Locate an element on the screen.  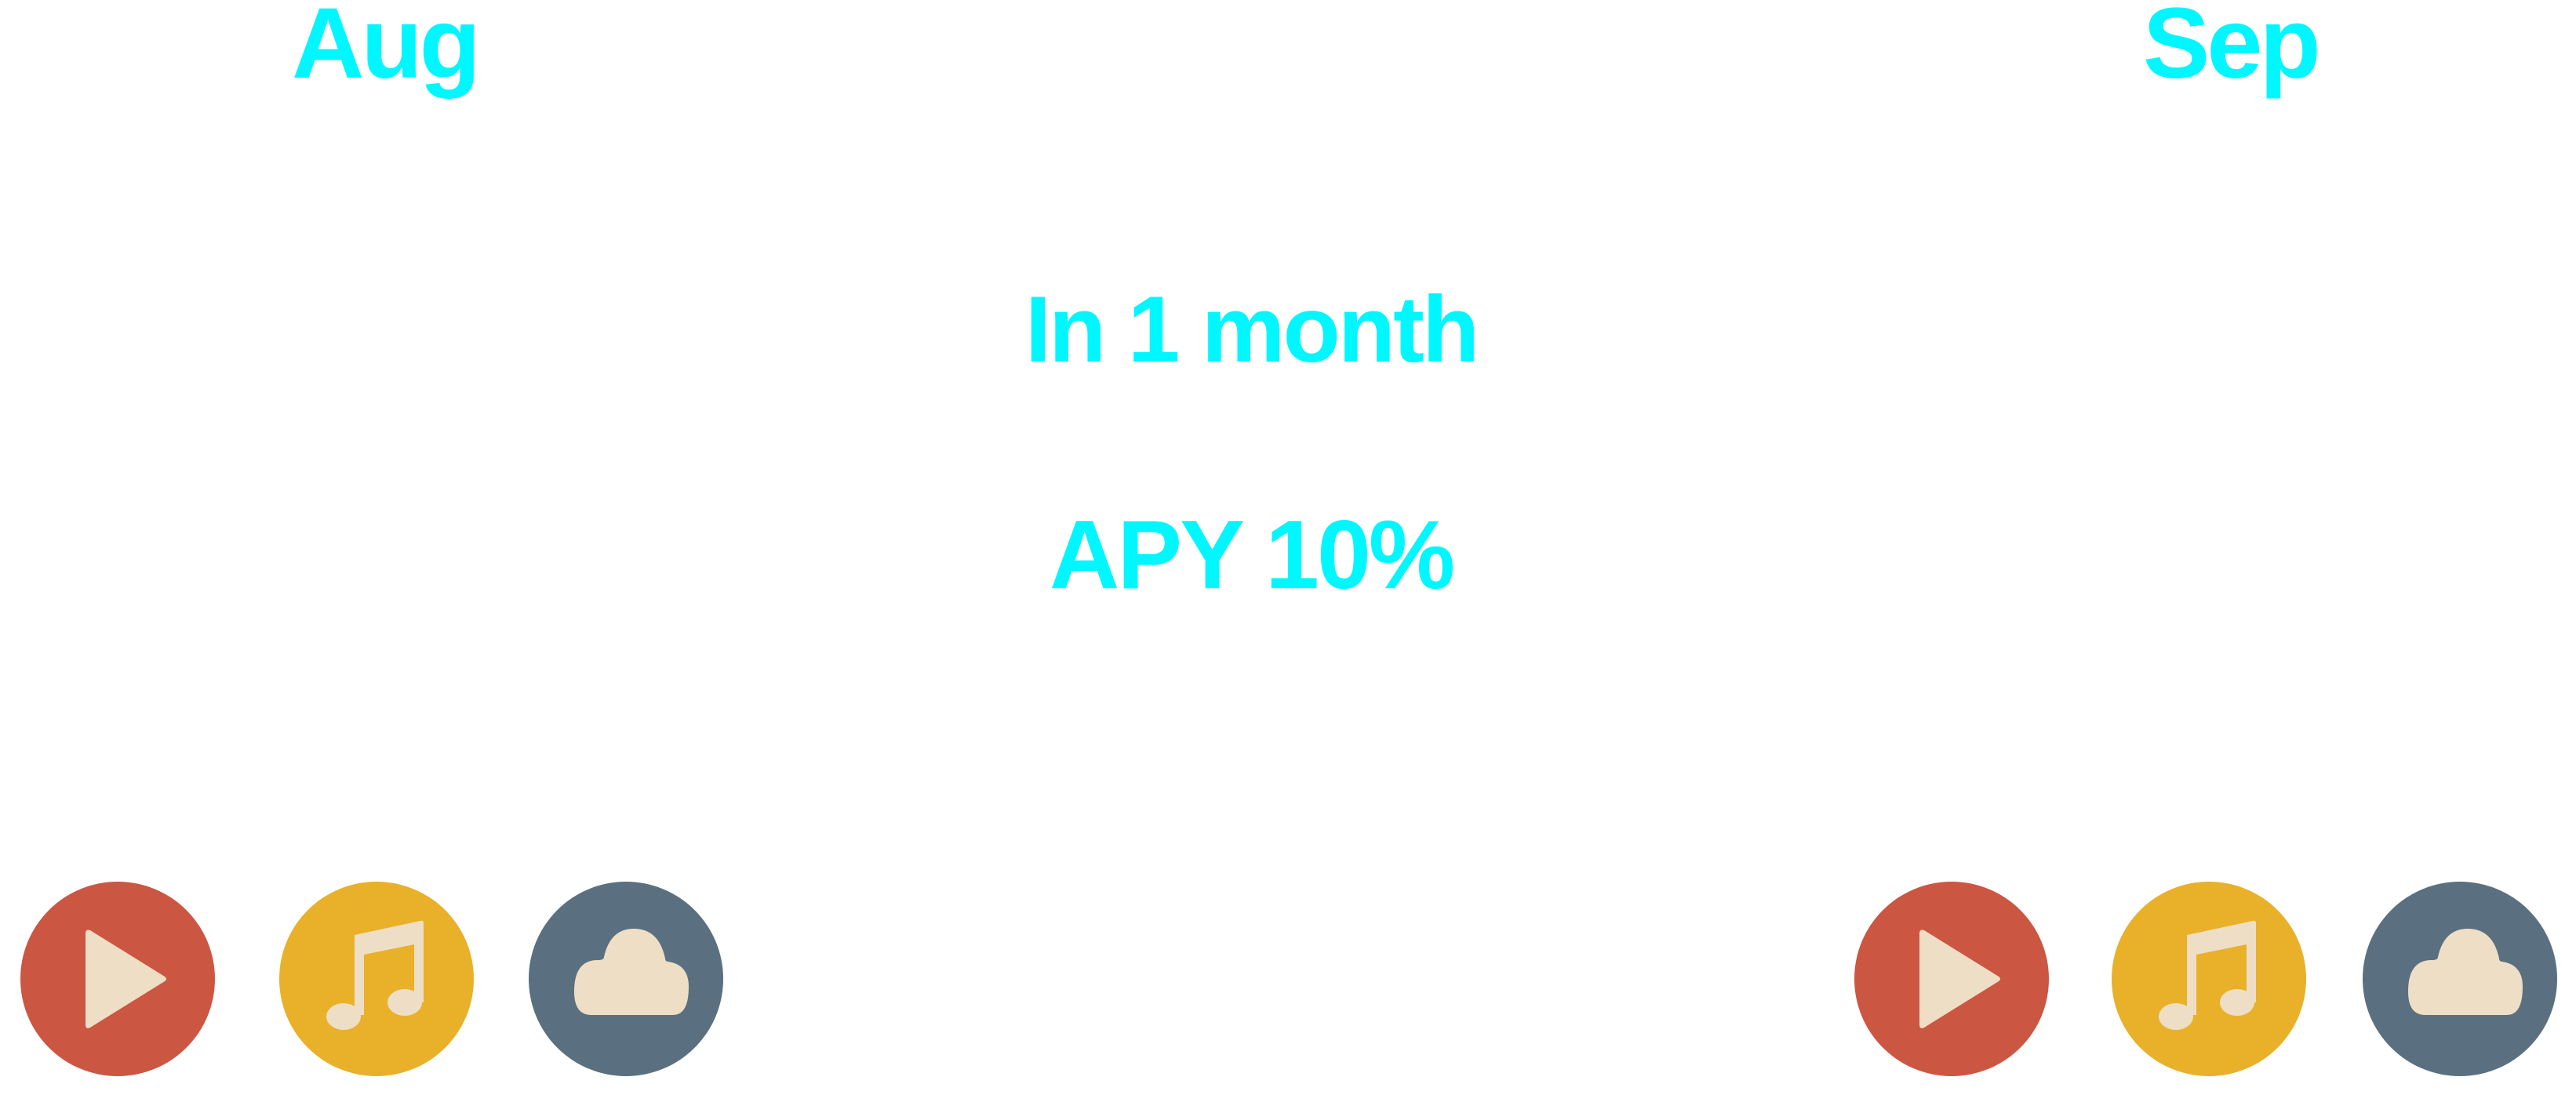
apy-text: APY 10% is located at coordinates (1252, 555).